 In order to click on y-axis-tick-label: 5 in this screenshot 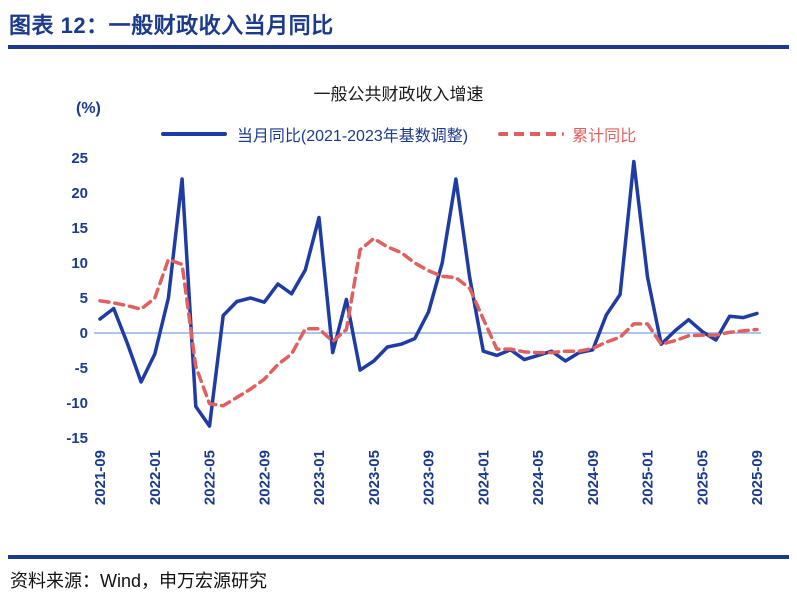, I will do `click(84, 298)`.